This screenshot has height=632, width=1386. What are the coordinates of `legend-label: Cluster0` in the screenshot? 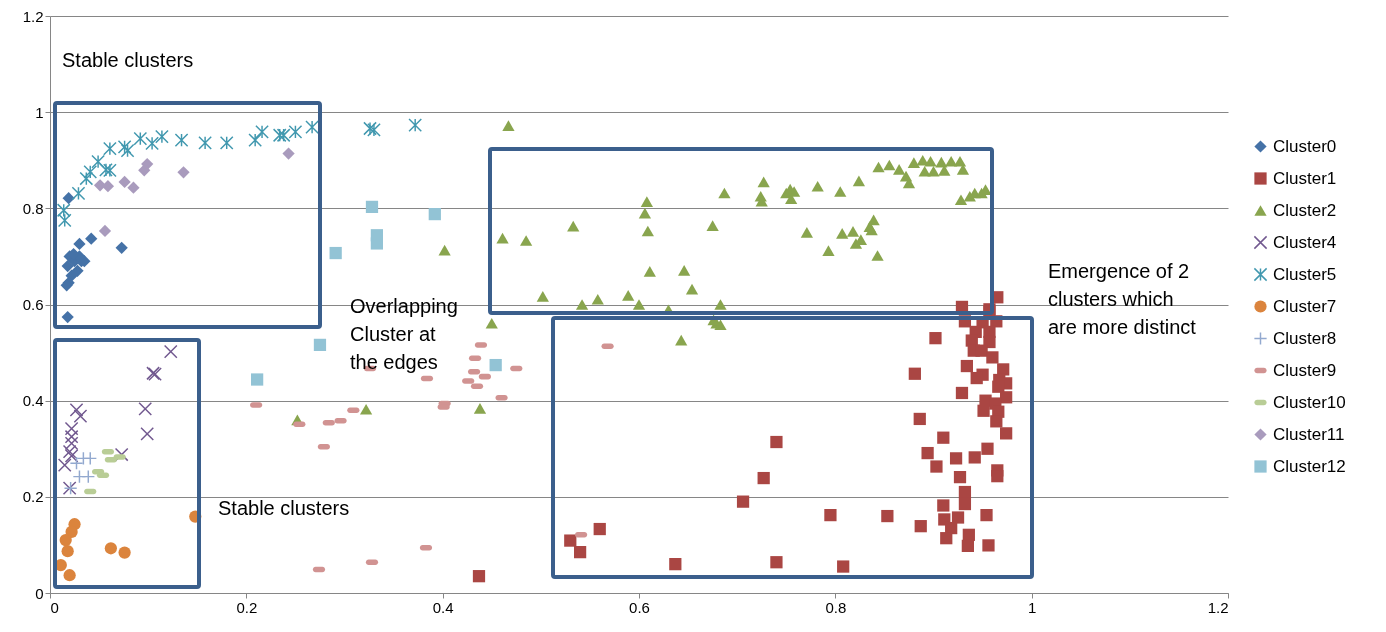 It's located at (1305, 146).